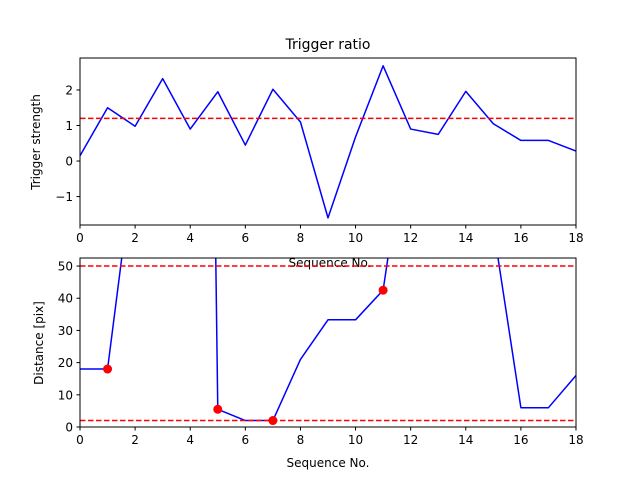 This screenshot has height=480, width=640. What do you see at coordinates (69, 90) in the screenshot?
I see `y-tick-label: 2` at bounding box center [69, 90].